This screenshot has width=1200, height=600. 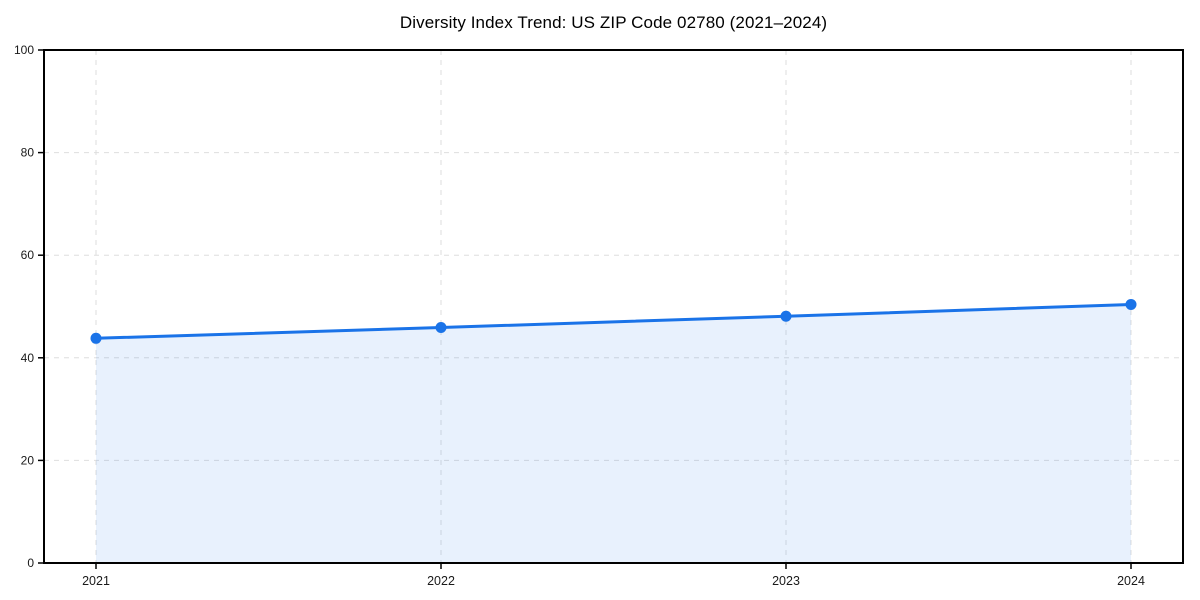 What do you see at coordinates (28, 358) in the screenshot?
I see `y-tick-label: 40` at bounding box center [28, 358].